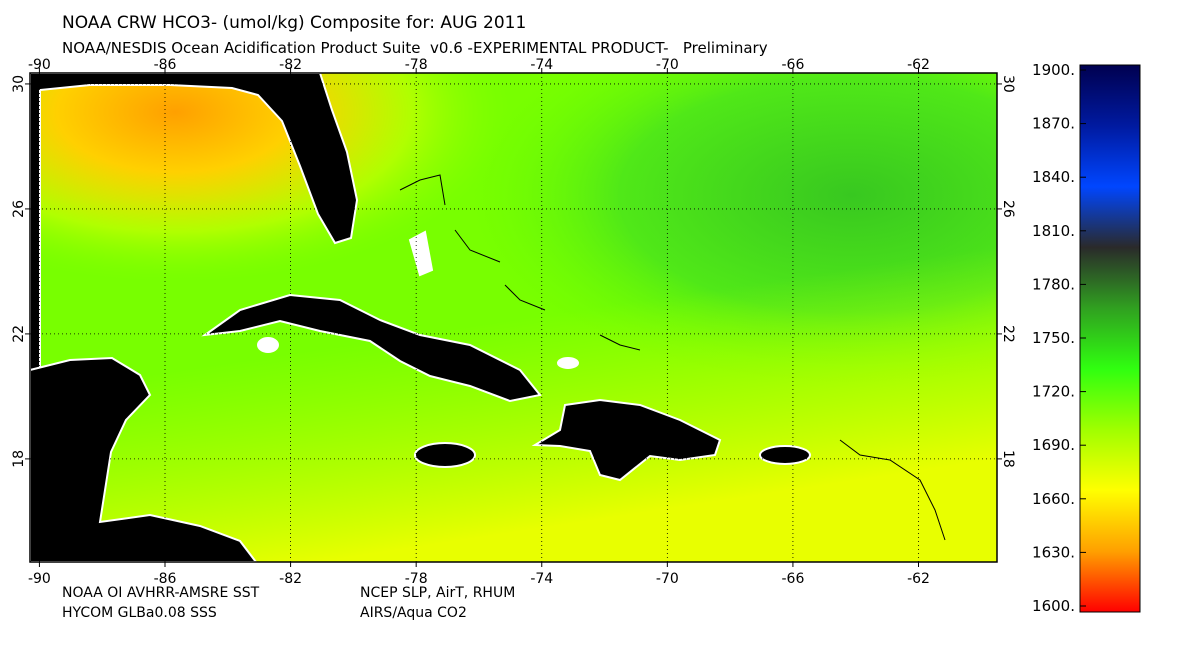 This screenshot has width=1200, height=645. Describe the element at coordinates (1053, 392) in the screenshot. I see `colorbar-label: 1720.` at that location.